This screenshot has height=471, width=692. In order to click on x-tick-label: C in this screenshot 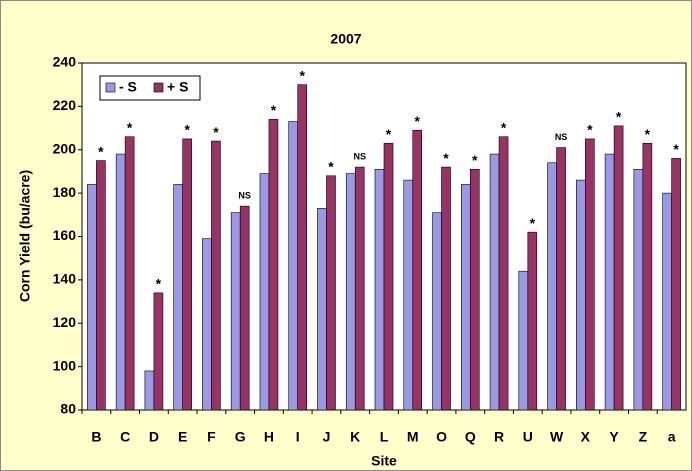, I will do `click(125, 437)`.